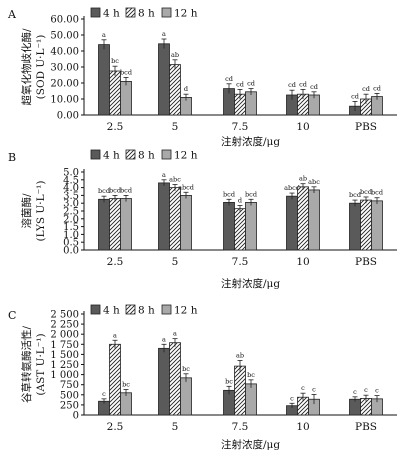 The image size is (405, 460). Describe the element at coordinates (71, 243) in the screenshot. I see `y-tick-label: 0.5` at that location.